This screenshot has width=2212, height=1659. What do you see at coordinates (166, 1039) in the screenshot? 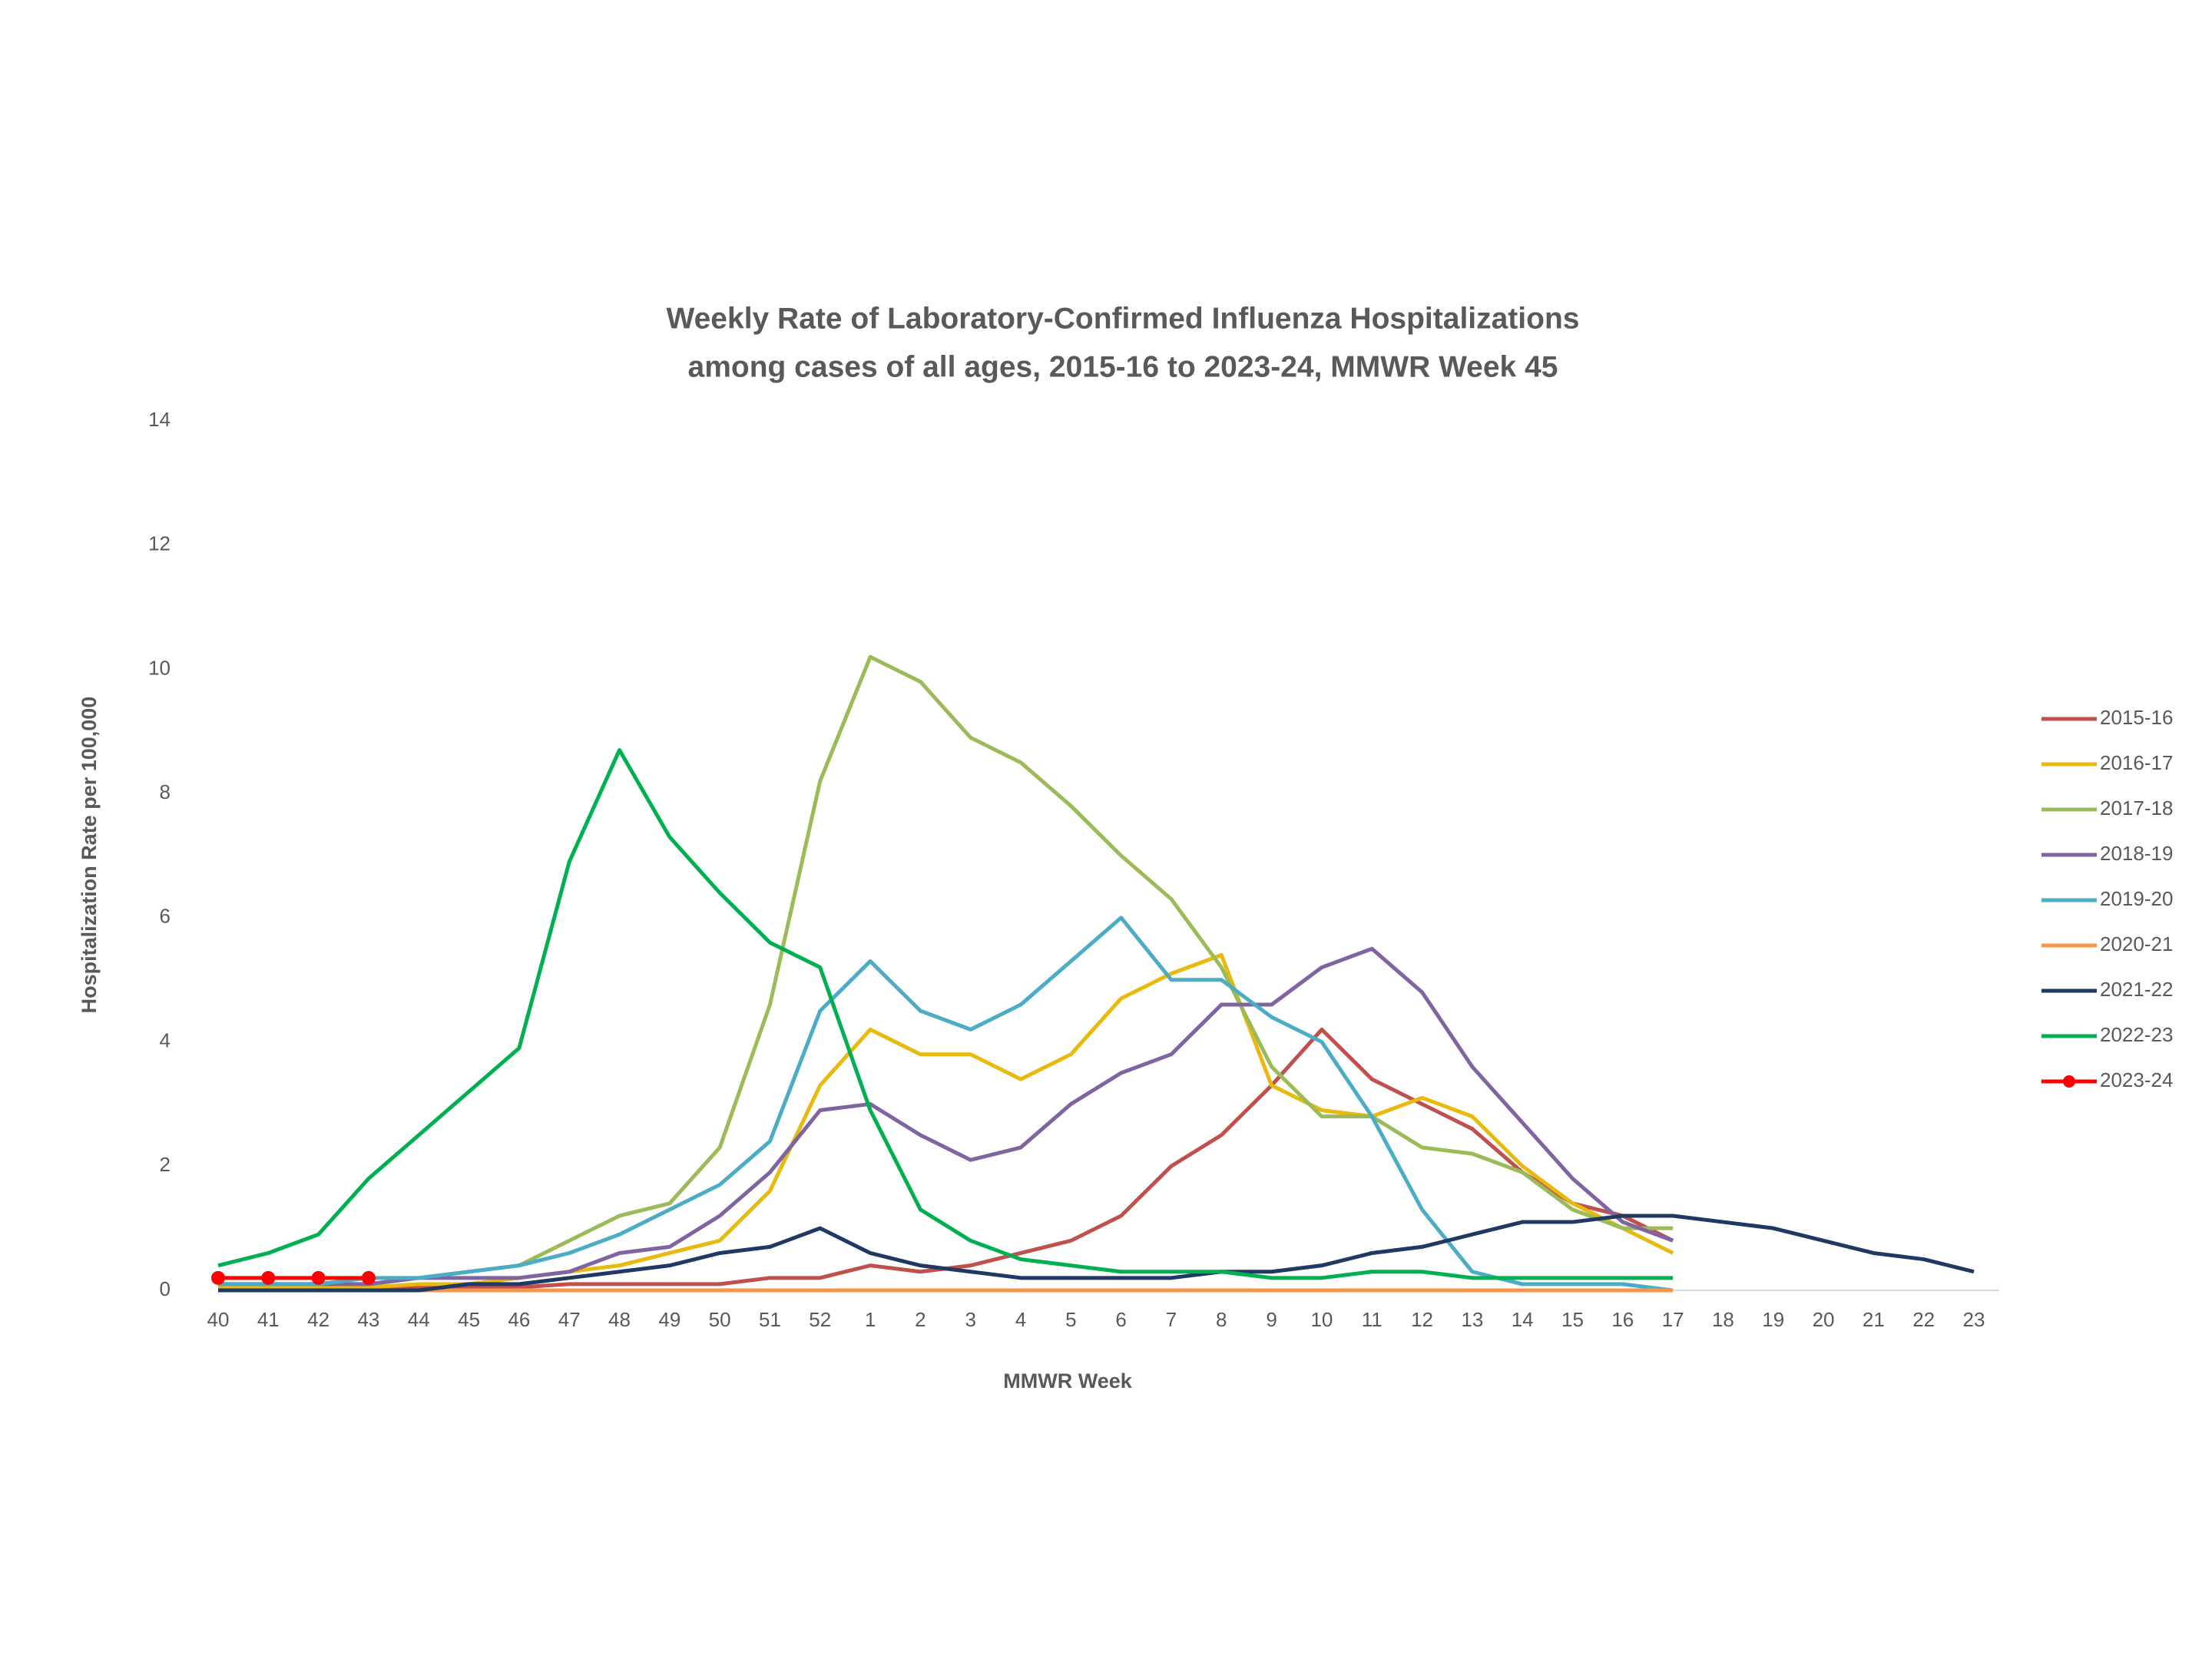
I see `y-tick-label: 4` at bounding box center [166, 1039].